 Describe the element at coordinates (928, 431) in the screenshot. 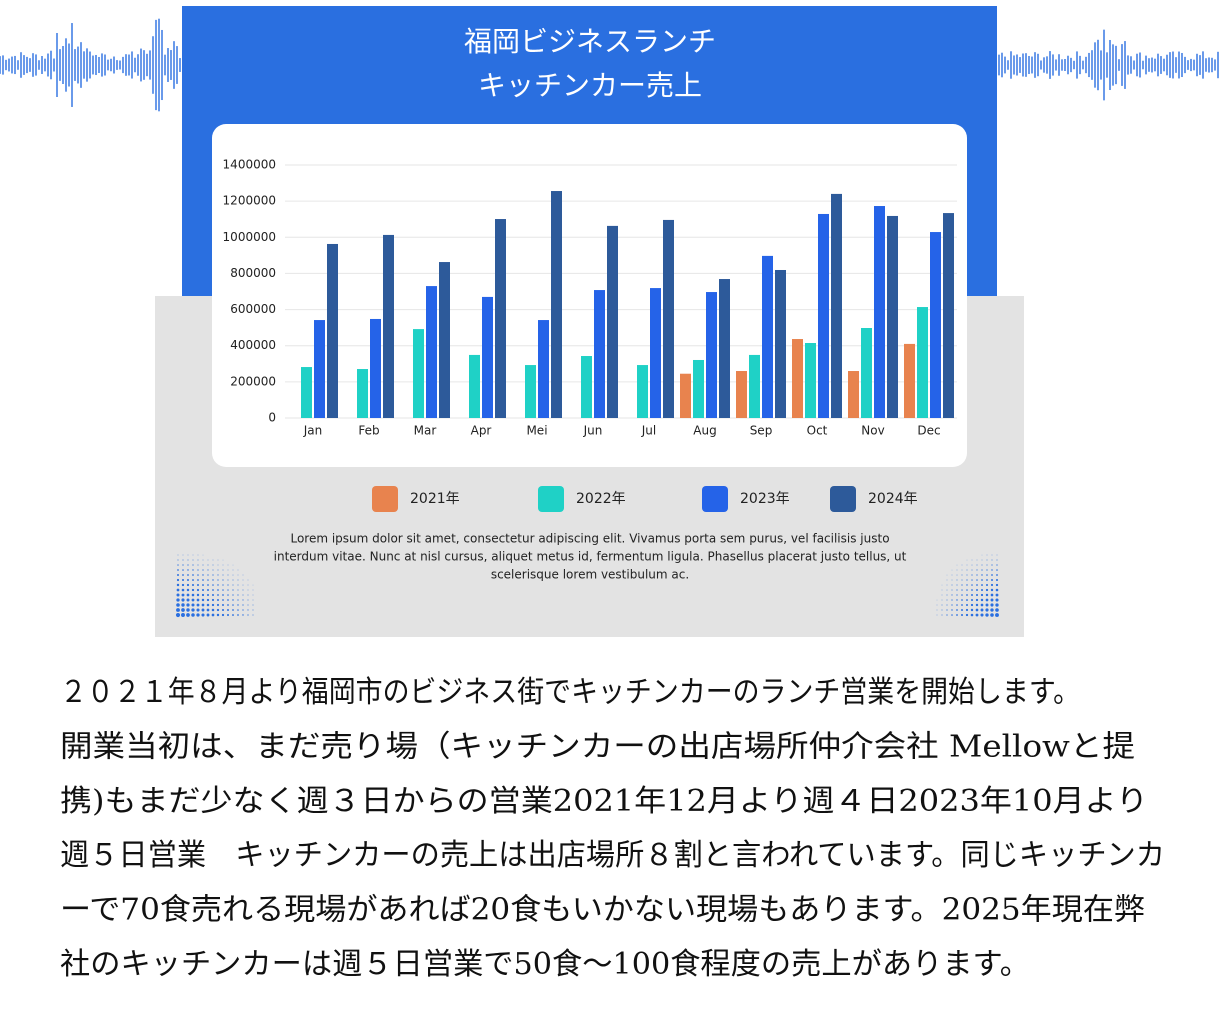

I see `x-tick-label: Dec` at that location.